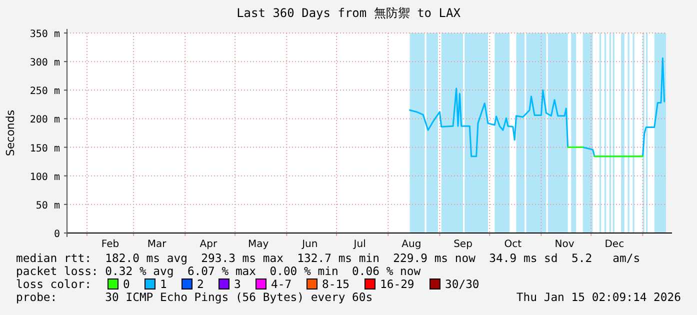  Describe the element at coordinates (209, 244) in the screenshot. I see `x-tick-label: Apr` at that location.